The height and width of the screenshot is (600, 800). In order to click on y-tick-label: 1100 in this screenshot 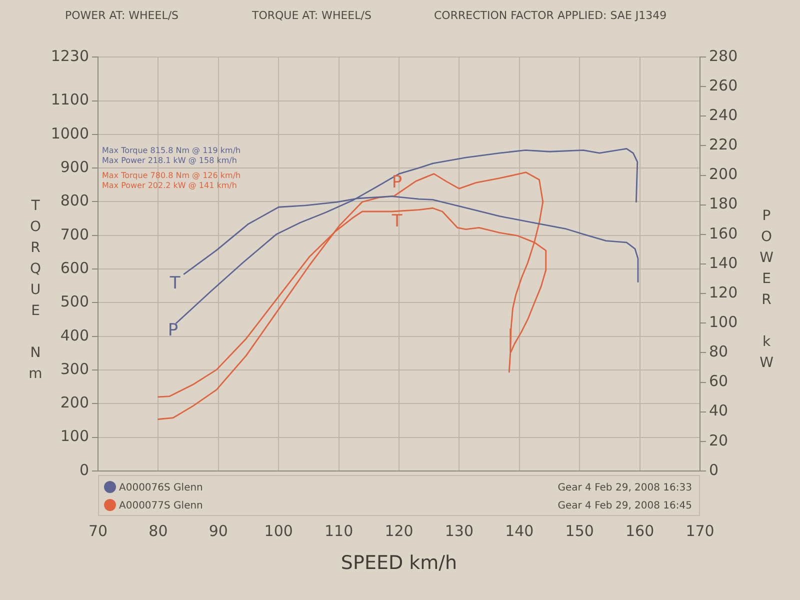, I will do `click(69, 99)`.